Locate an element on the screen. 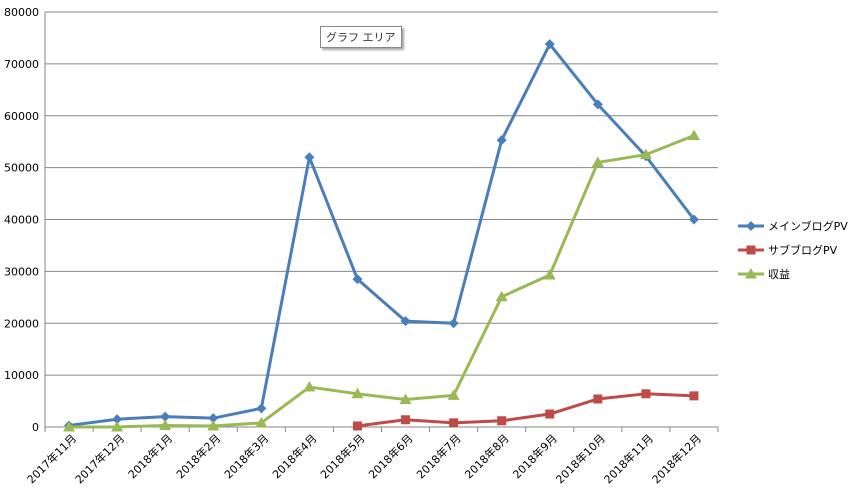 This screenshot has width=862, height=494. y-tick-label: 0 is located at coordinates (35, 427).